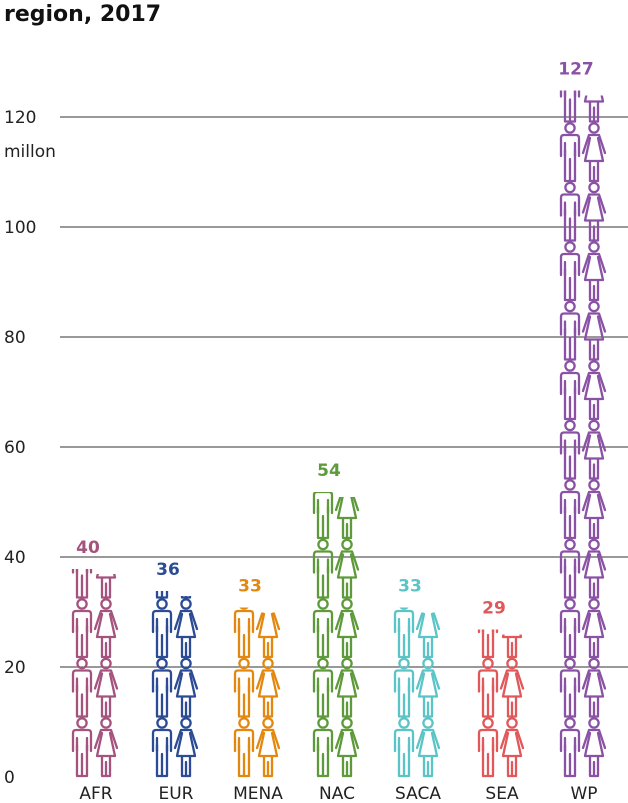 The image size is (628, 803). I want to click on y-tick-label: 60, so click(15, 448).